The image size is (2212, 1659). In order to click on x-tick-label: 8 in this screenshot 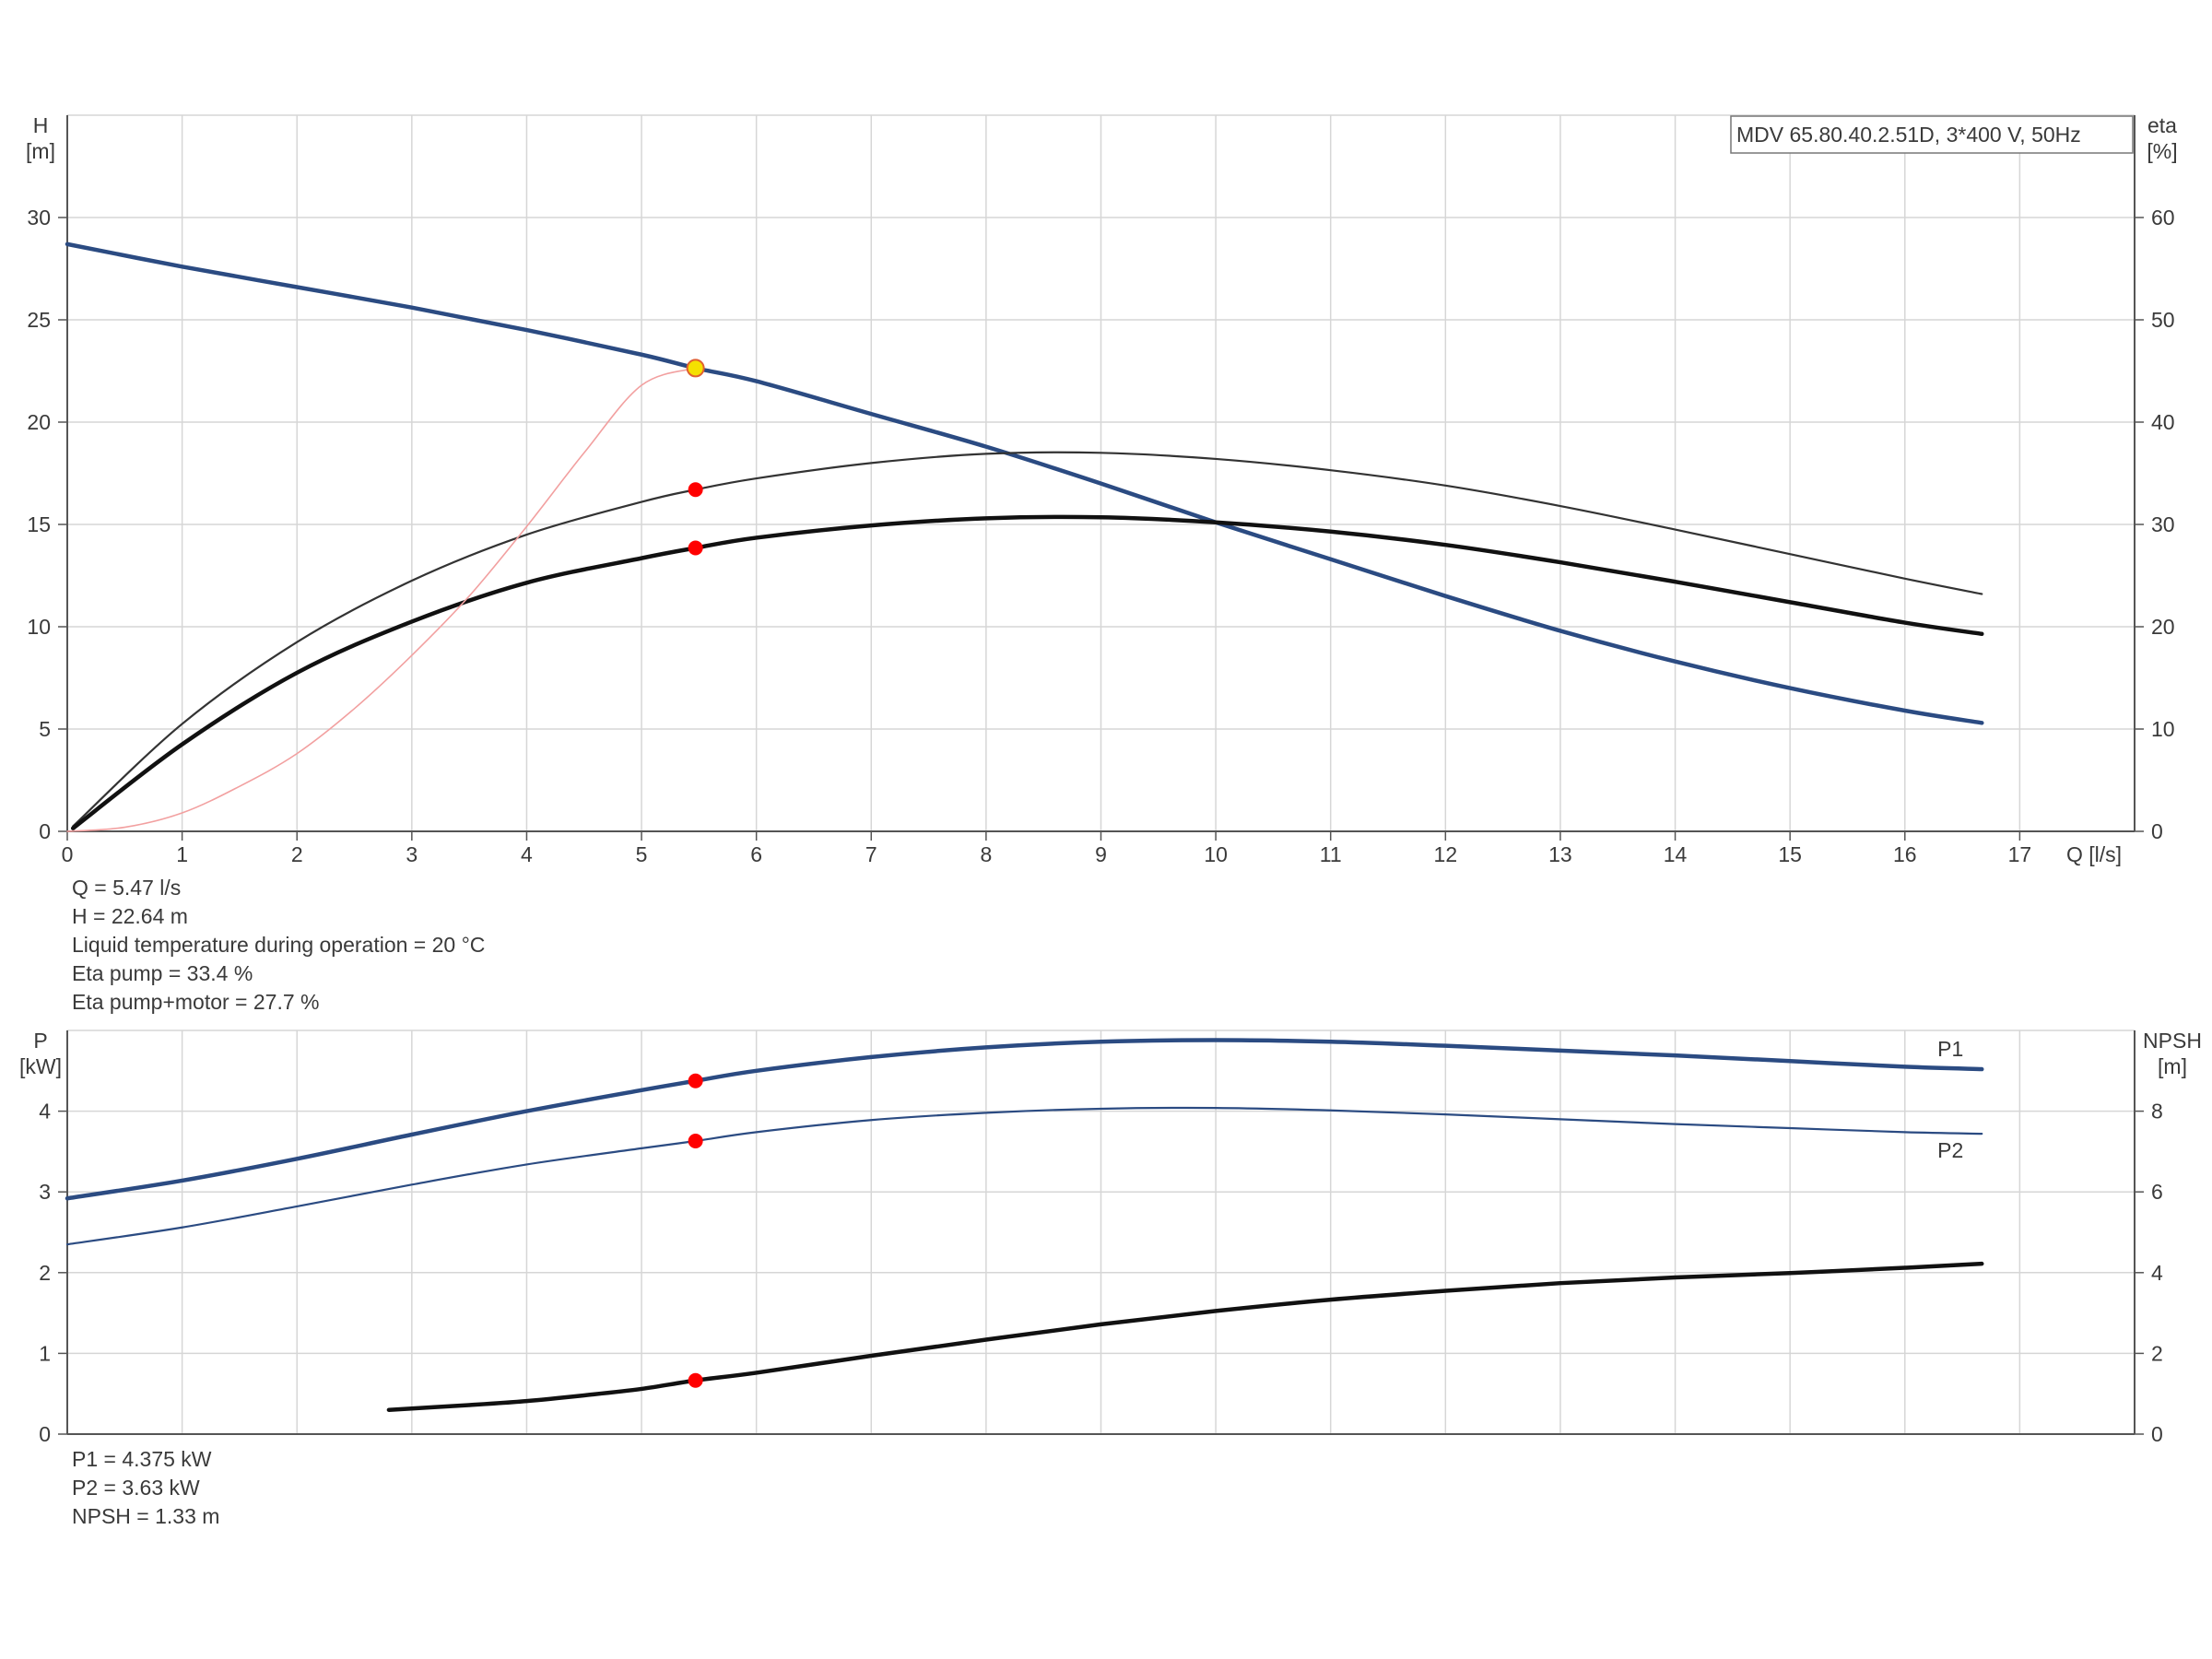, I will do `click(986, 854)`.